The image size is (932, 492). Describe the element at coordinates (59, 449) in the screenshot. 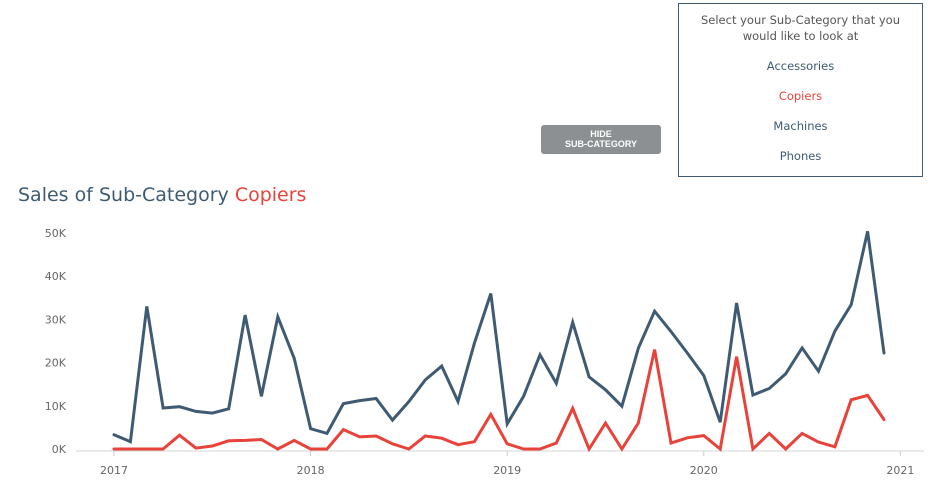

I see `y-tick-label: 0K` at that location.